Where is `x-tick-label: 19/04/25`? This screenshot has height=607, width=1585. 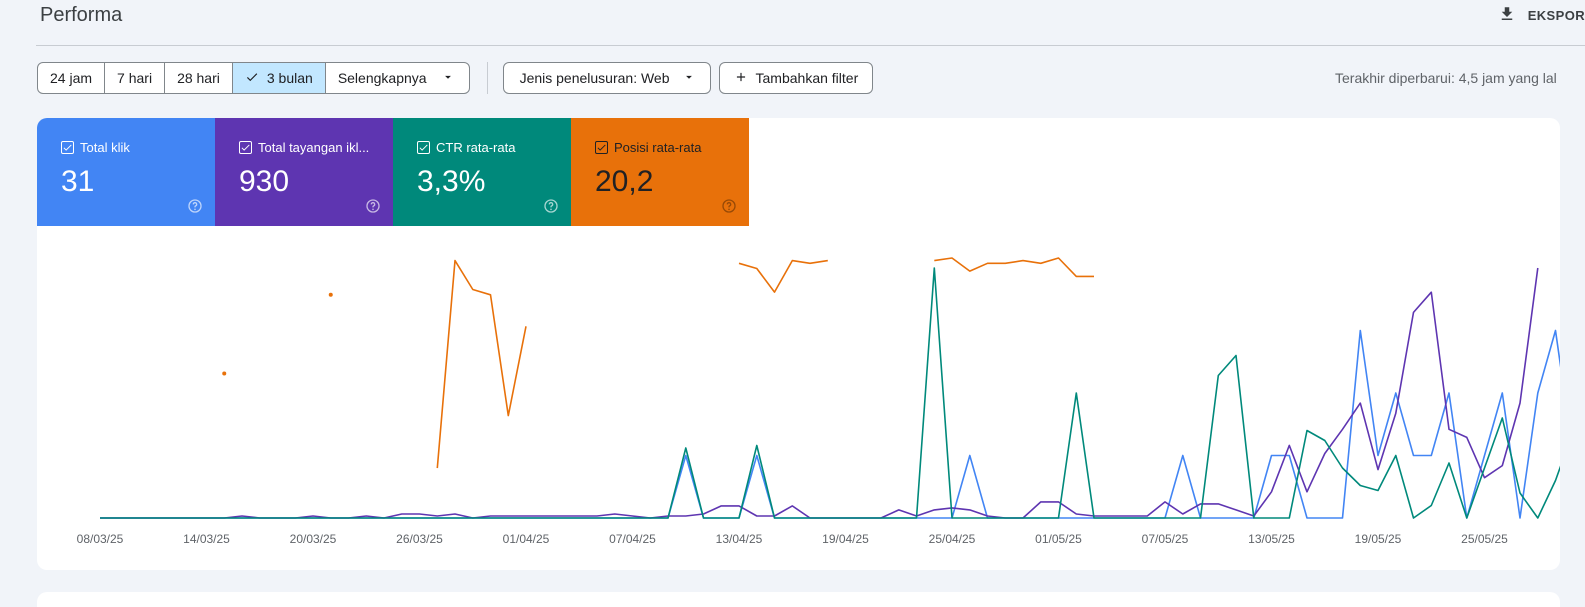
x-tick-label: 19/04/25 is located at coordinates (845, 539).